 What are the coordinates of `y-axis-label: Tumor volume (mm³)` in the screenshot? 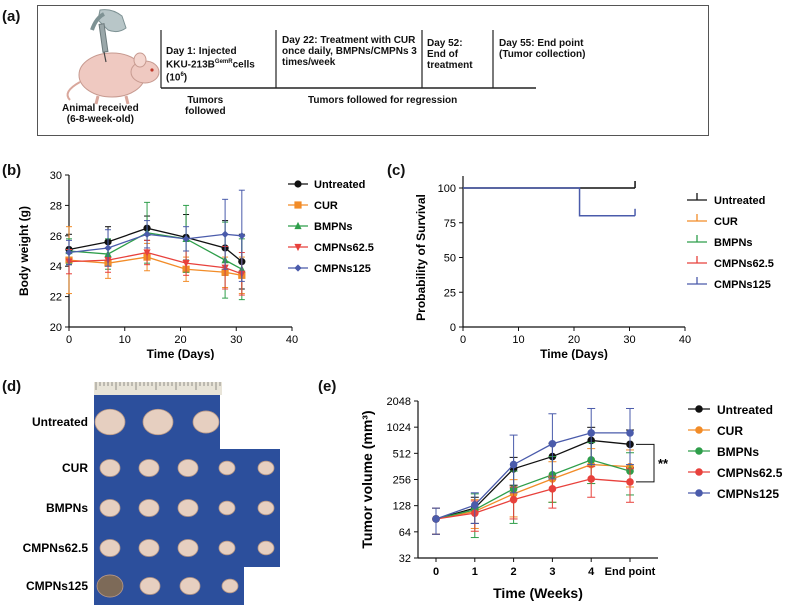 It's located at (367, 479).